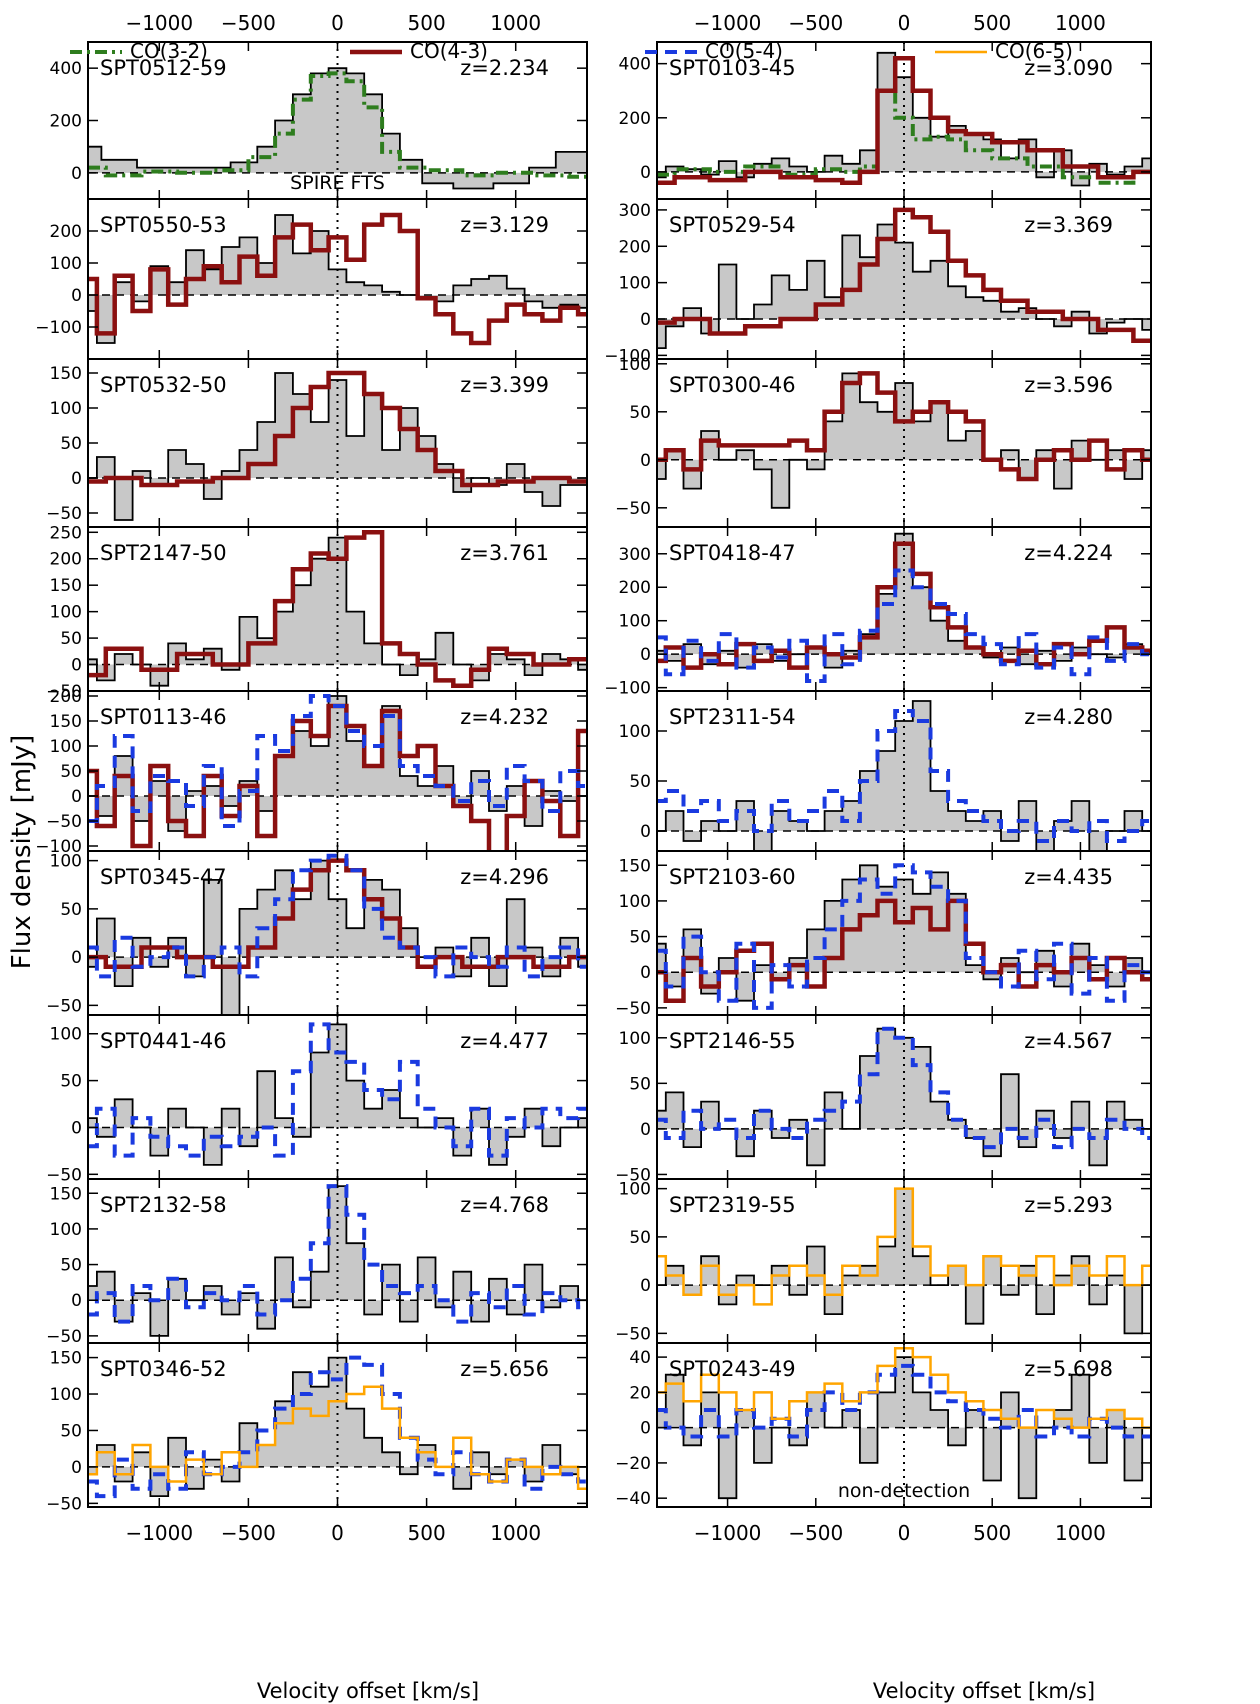 The image size is (1260, 1704). I want to click on y-tick-label: 40, so click(640, 1358).